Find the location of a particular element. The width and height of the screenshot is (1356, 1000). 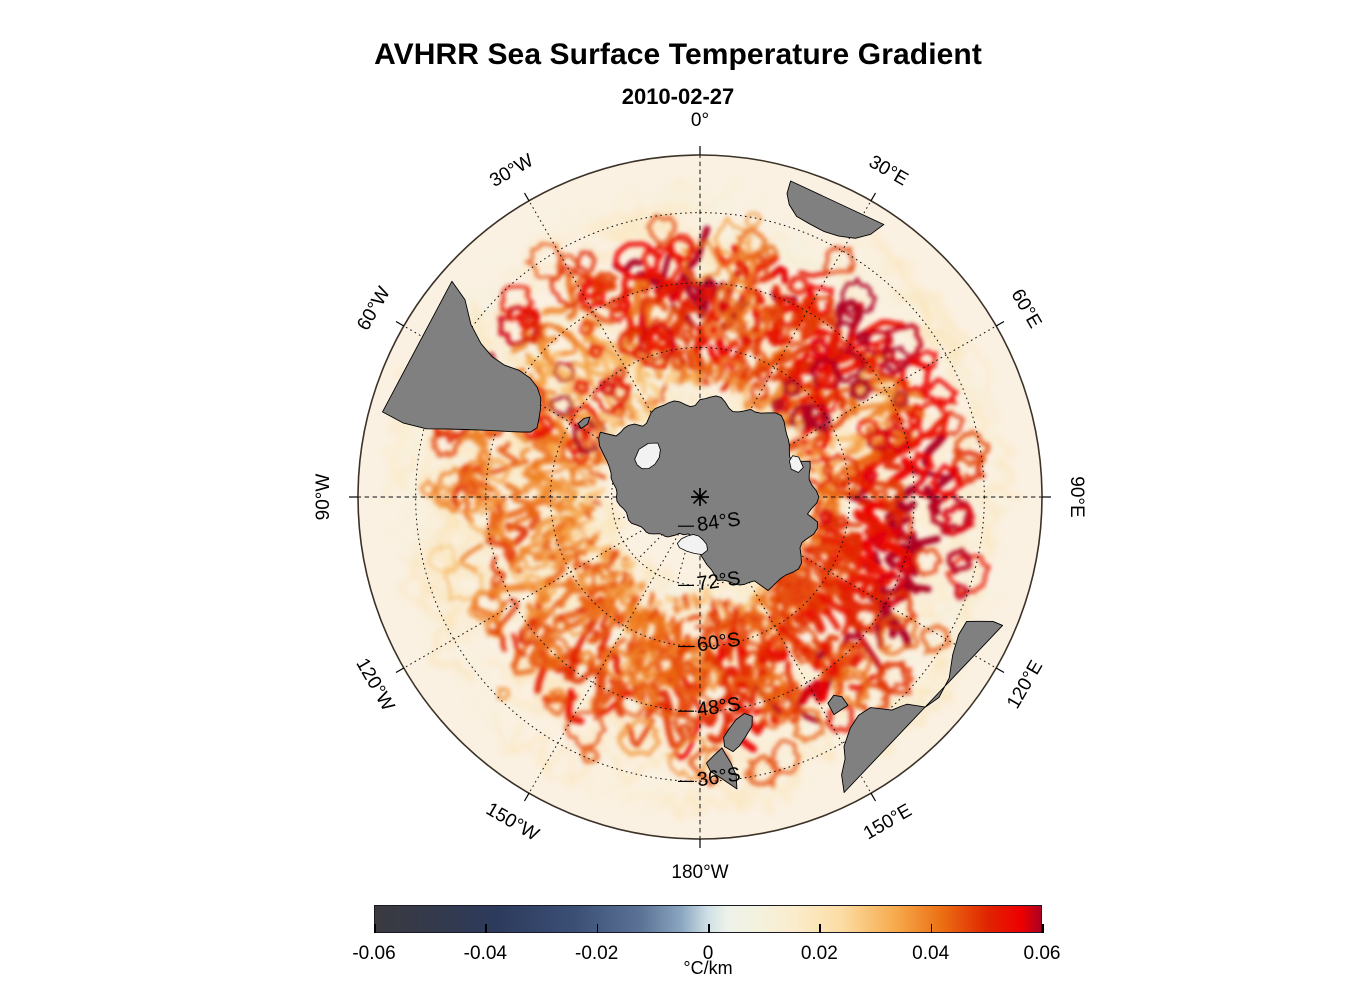

colorbar-tick-labels: -0.06 -0.04 -0.02 0 0.02 0.04 0.06 is located at coordinates (706, 954).